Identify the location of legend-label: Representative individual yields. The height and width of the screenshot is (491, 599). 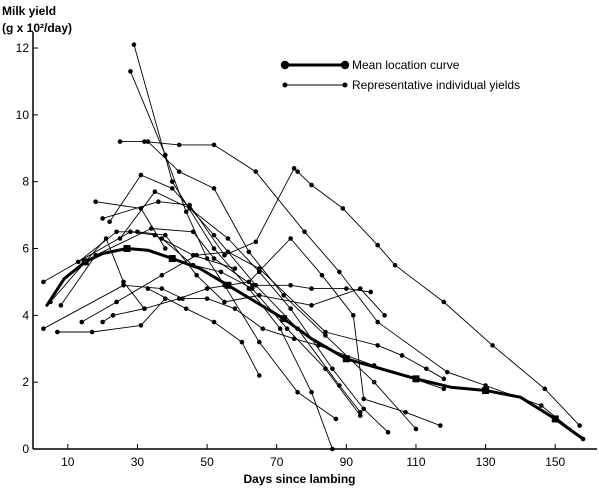
(436, 85).